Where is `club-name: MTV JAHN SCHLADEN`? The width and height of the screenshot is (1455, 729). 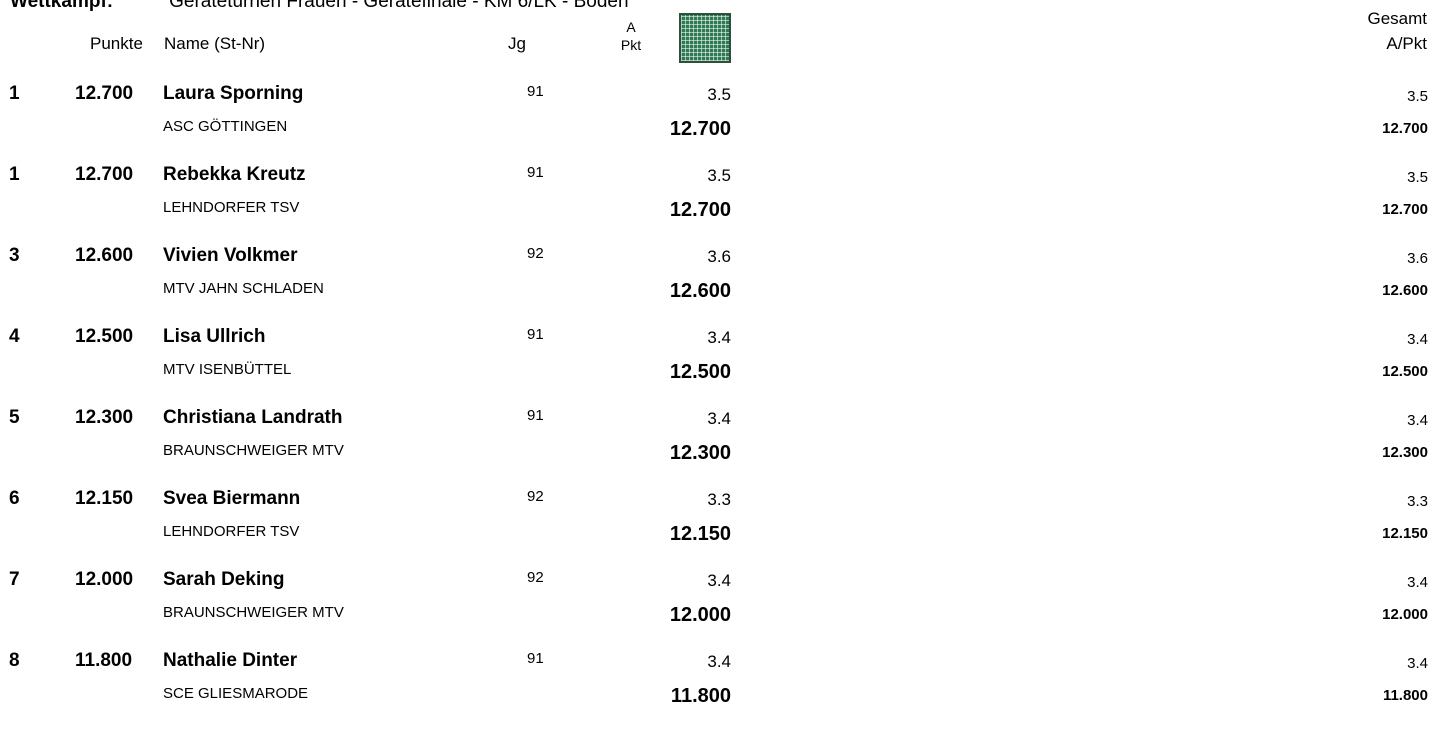
club-name: MTV JAHN SCHLADEN is located at coordinates (243, 288).